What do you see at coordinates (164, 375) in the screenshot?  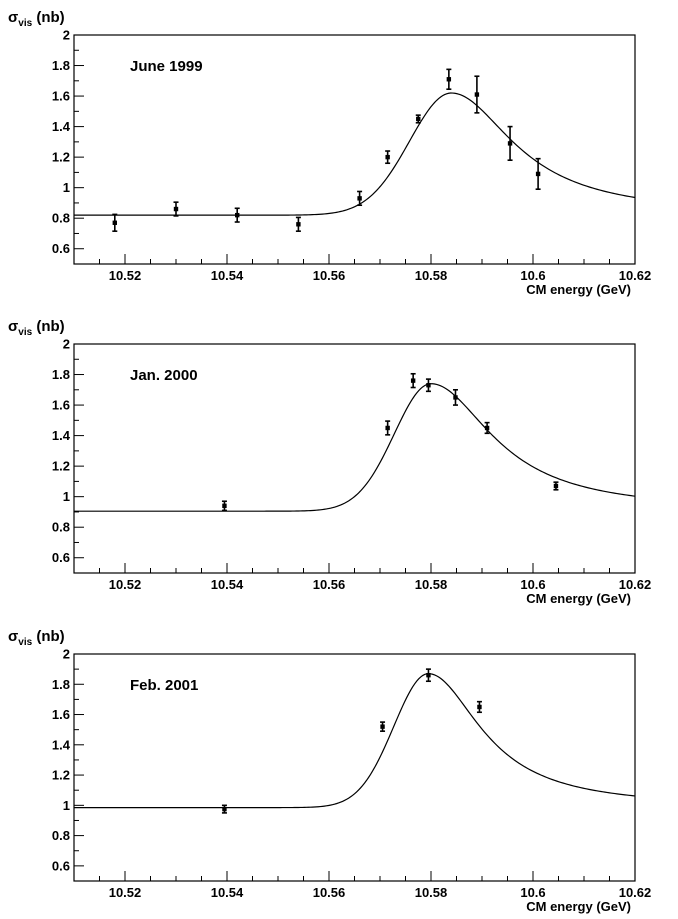 I see `panel-title: Jan. 2000` at bounding box center [164, 375].